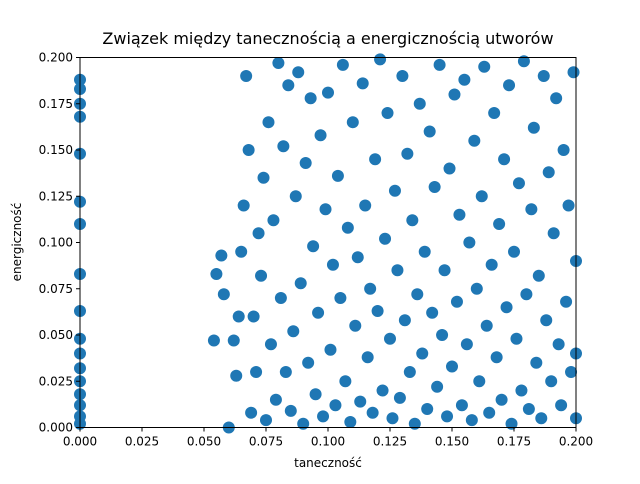 This screenshot has height=484, width=640. I want to click on x-tick-label: 0.175, so click(514, 442).